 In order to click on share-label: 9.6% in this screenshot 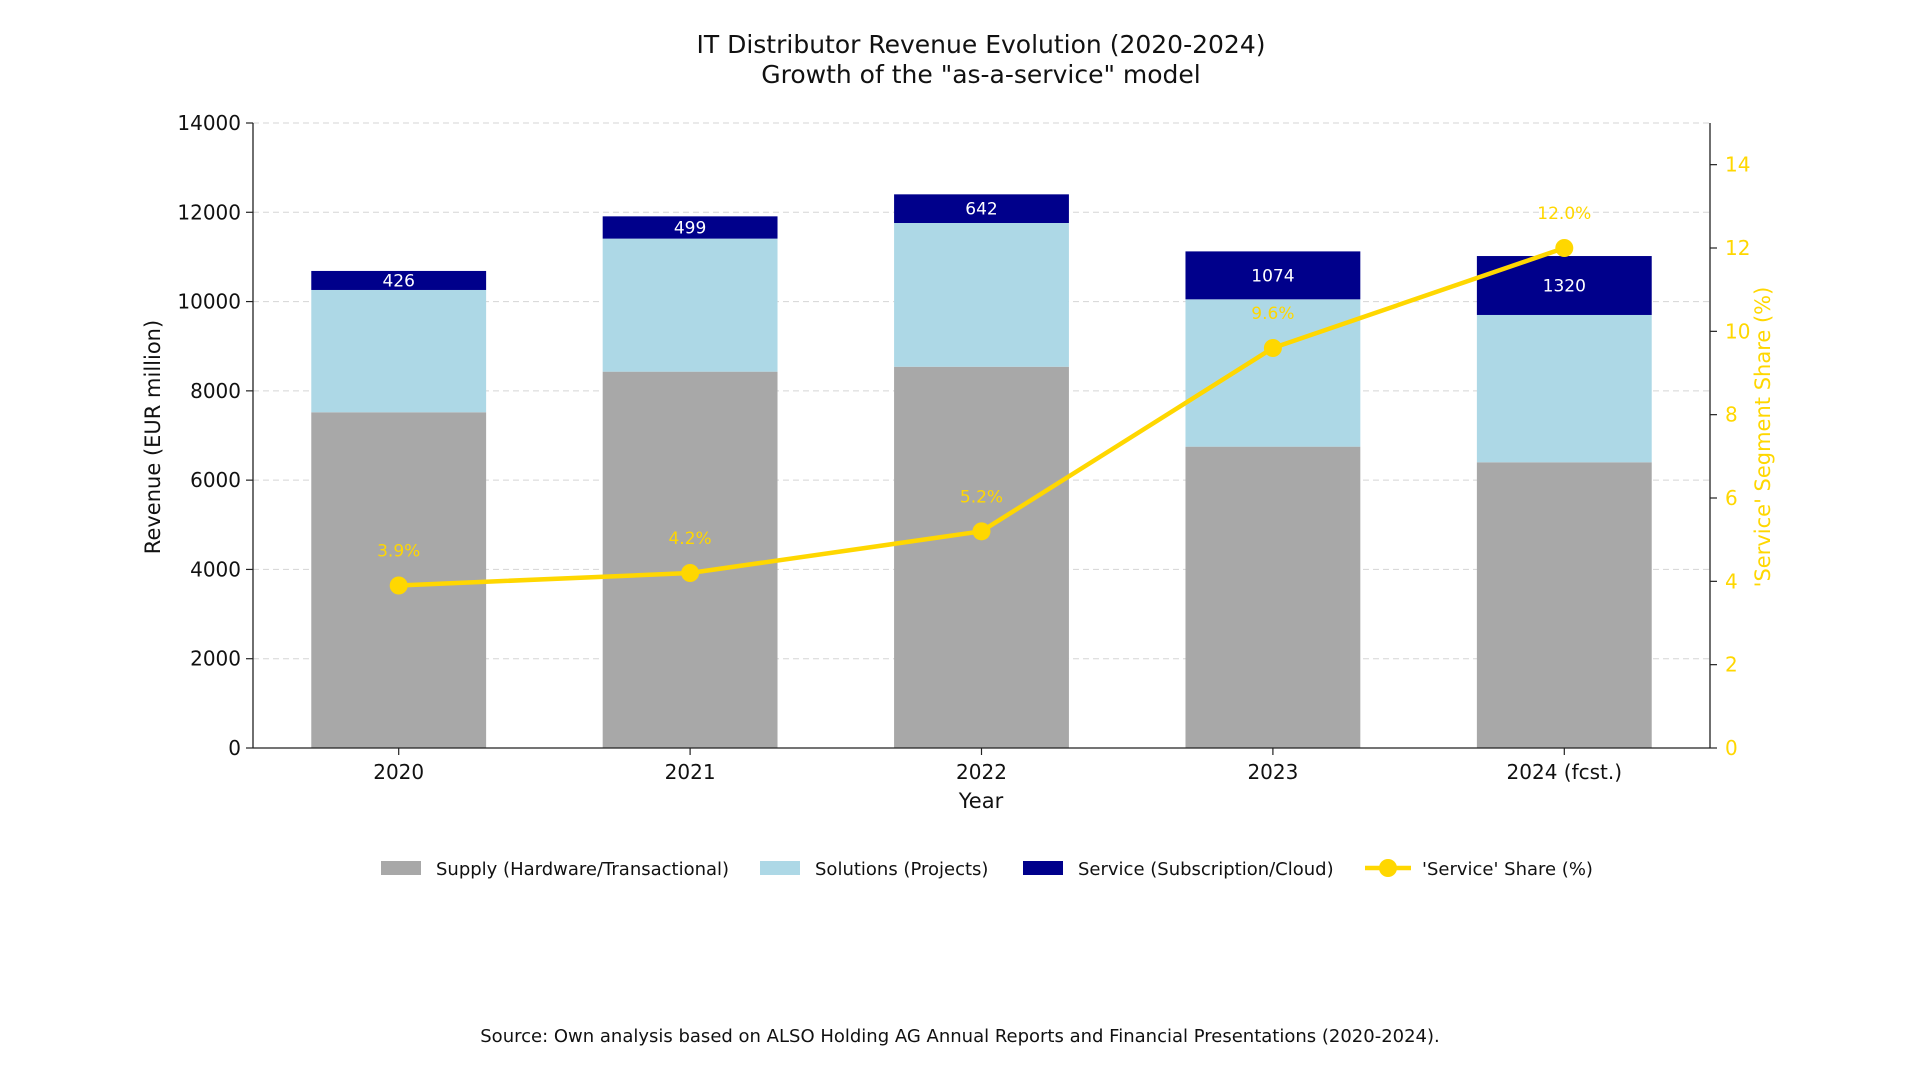, I will do `click(1272, 314)`.